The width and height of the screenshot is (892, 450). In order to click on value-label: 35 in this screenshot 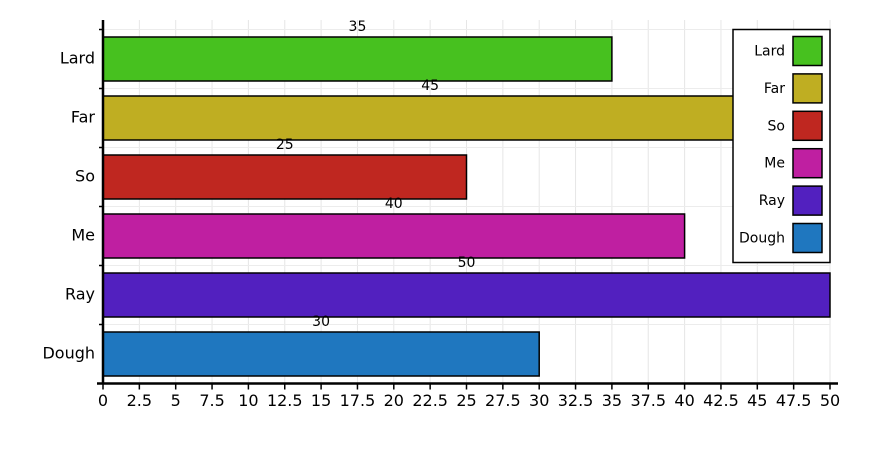, I will do `click(358, 27)`.